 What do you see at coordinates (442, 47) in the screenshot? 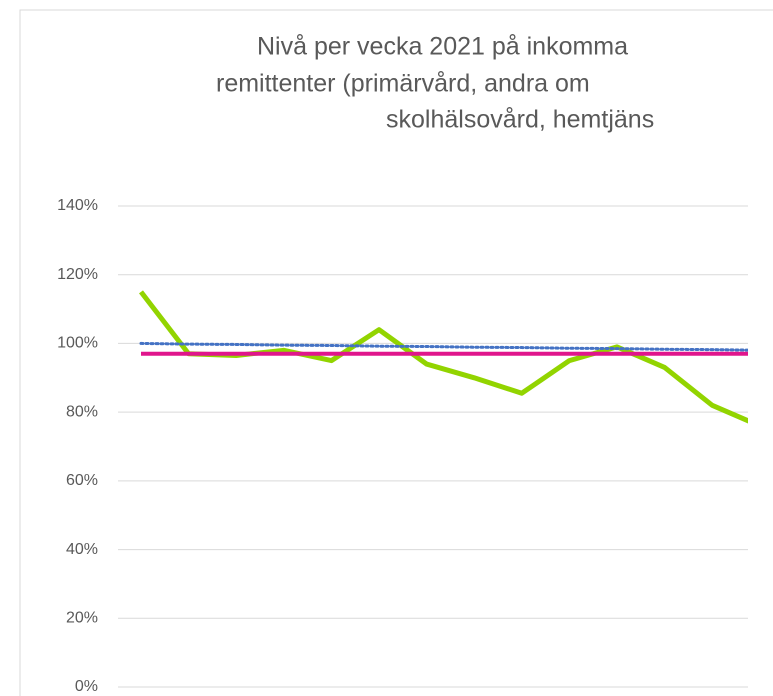
I see `chart-title: Nivå per vecka 2021 på inkomma` at bounding box center [442, 47].